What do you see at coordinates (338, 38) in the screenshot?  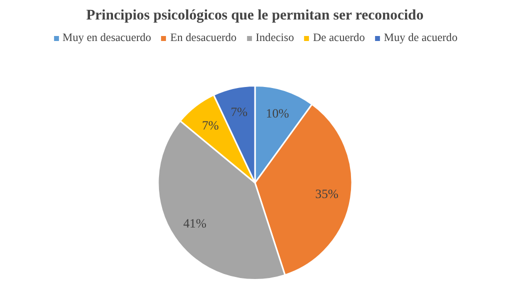 I see `legend-label: De acuerdo` at bounding box center [338, 38].